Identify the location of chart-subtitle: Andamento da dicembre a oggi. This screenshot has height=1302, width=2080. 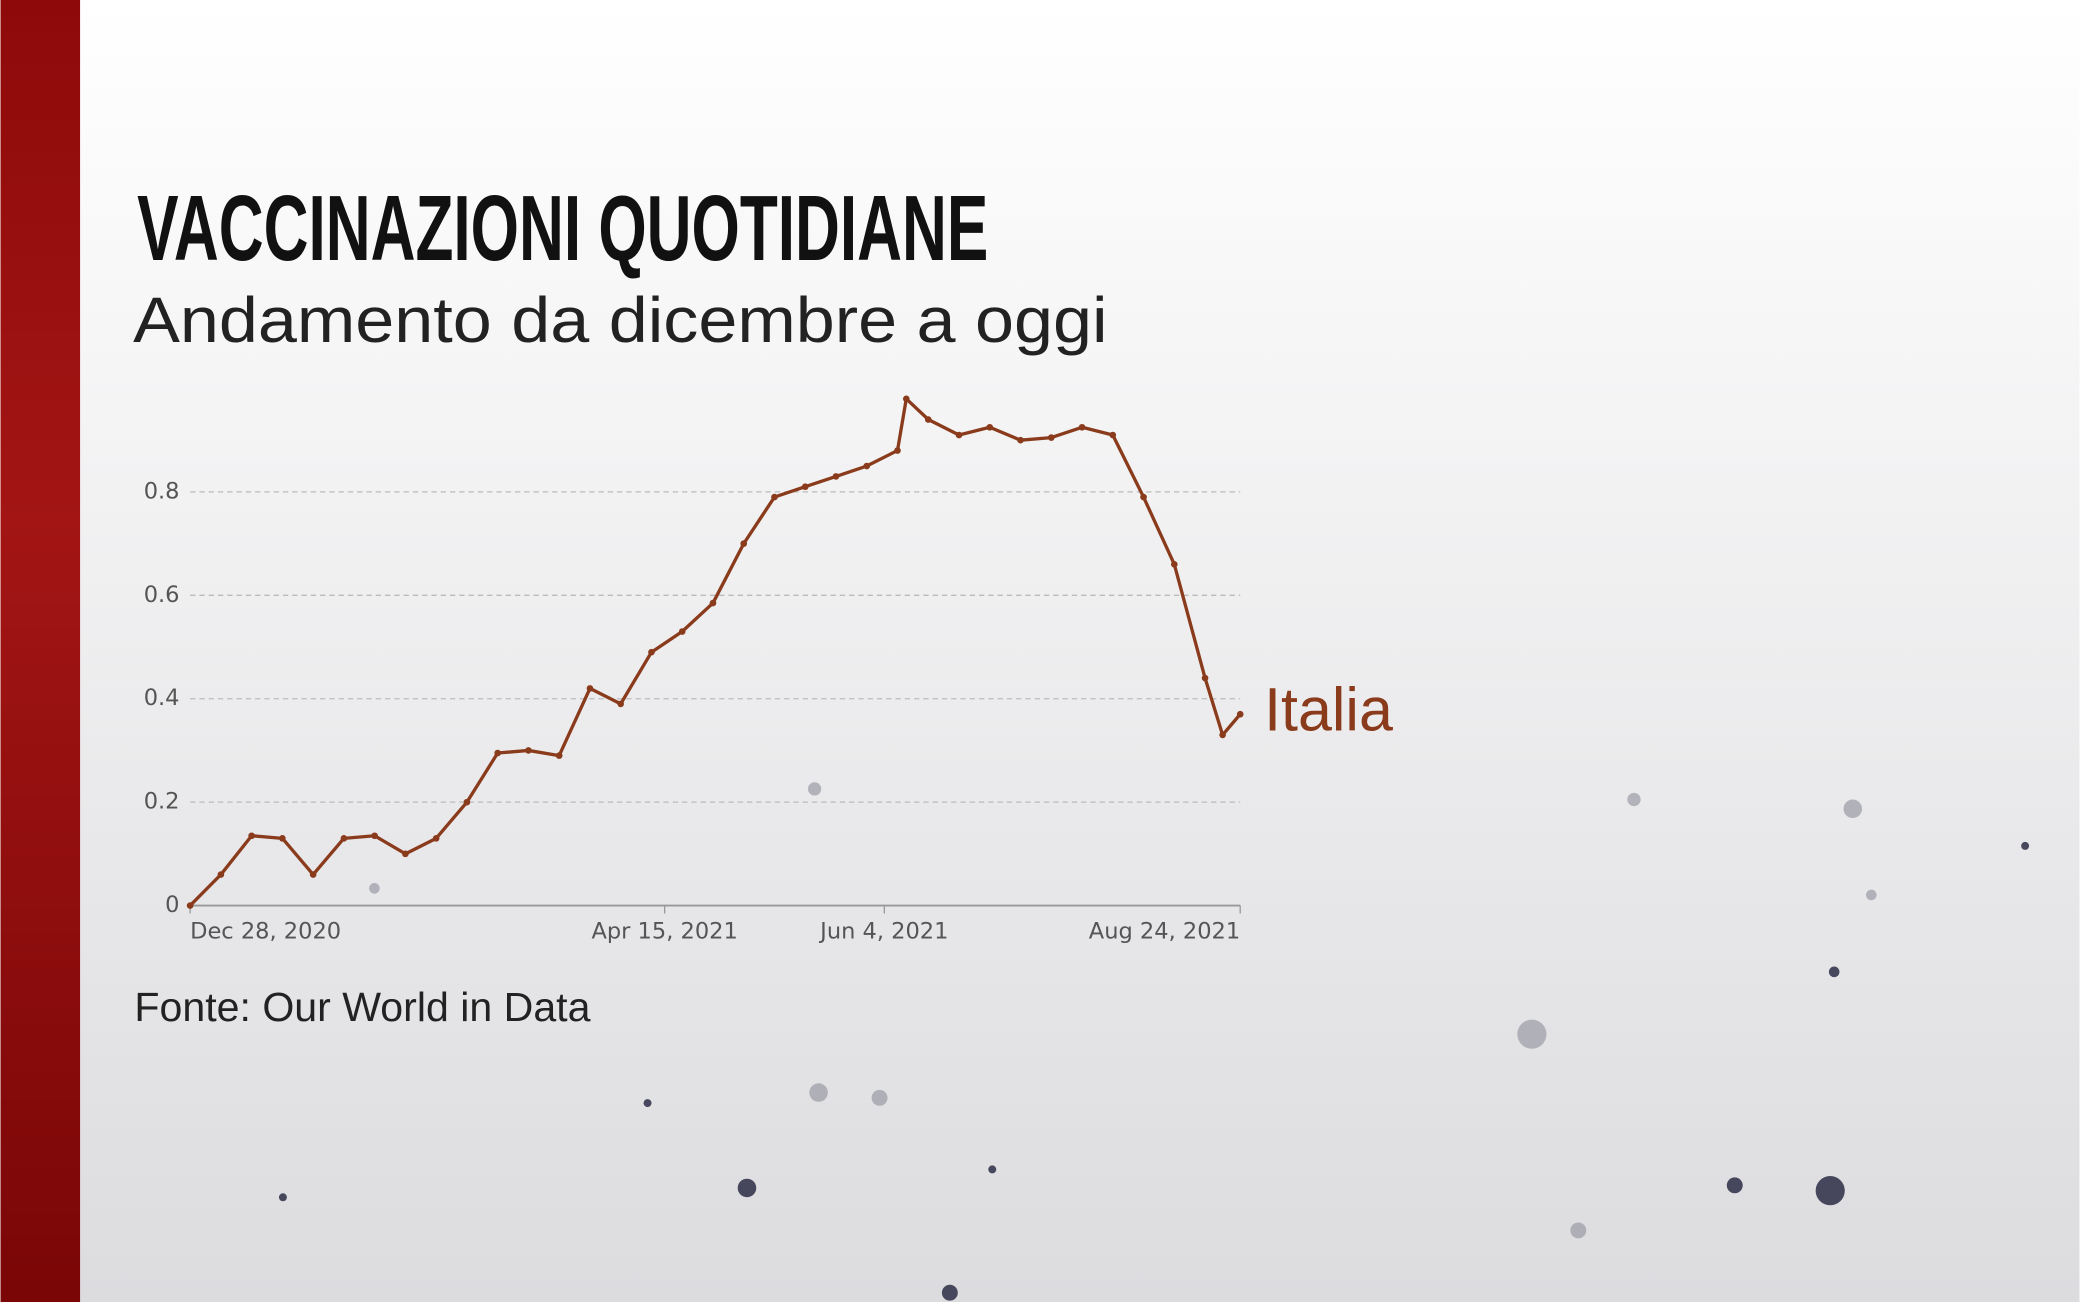
(620, 320).